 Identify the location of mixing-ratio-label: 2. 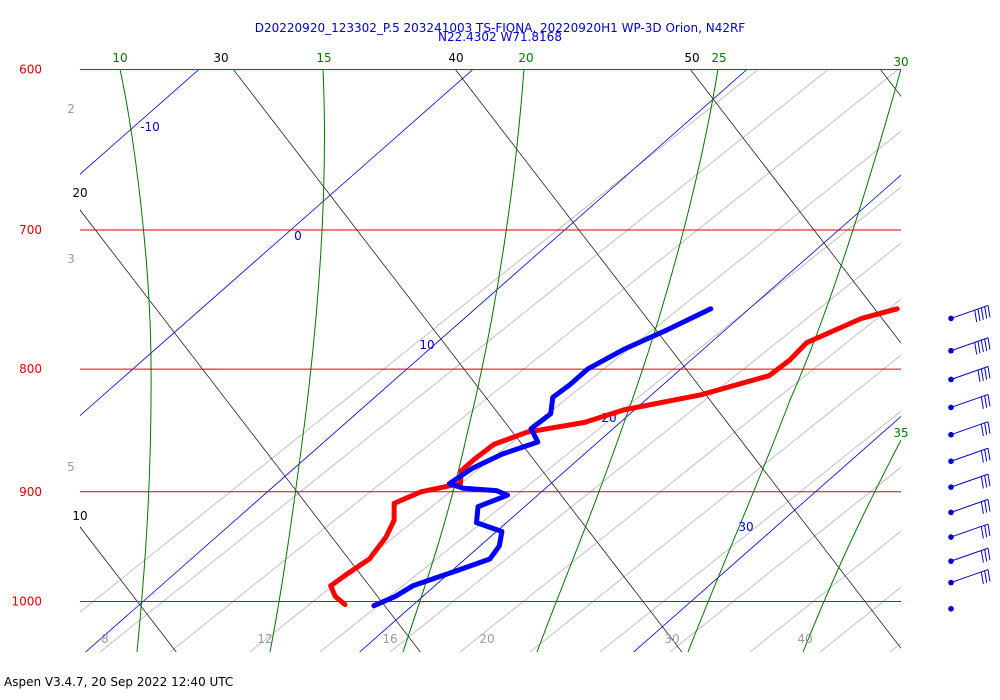
(71, 109).